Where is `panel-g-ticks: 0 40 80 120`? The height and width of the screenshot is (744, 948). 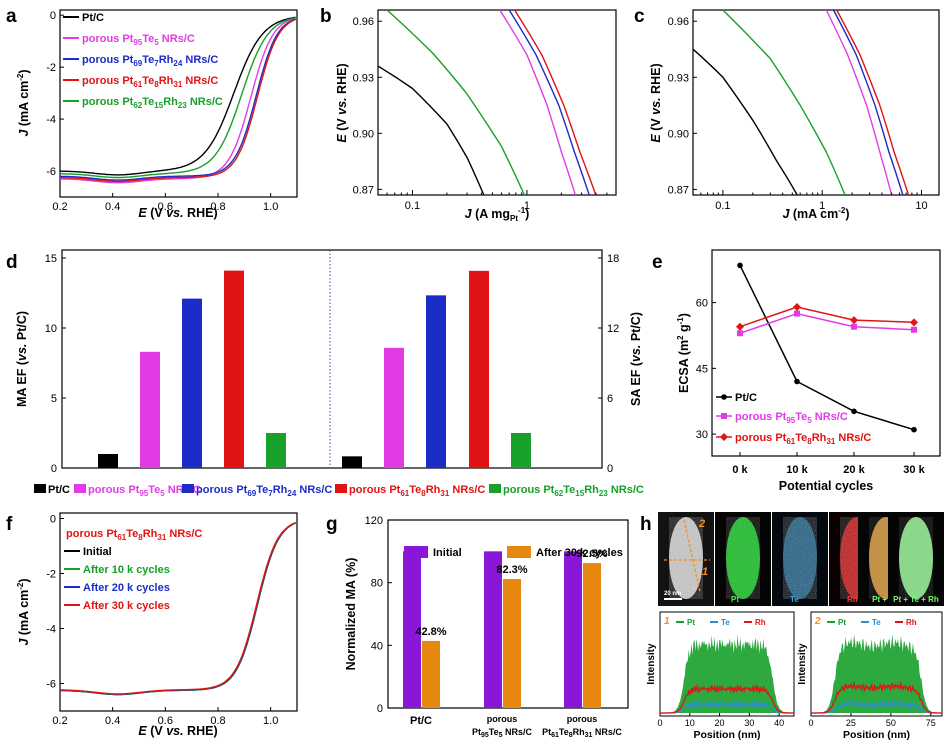 panel-g-ticks: 0 40 80 120 is located at coordinates (378, 615).